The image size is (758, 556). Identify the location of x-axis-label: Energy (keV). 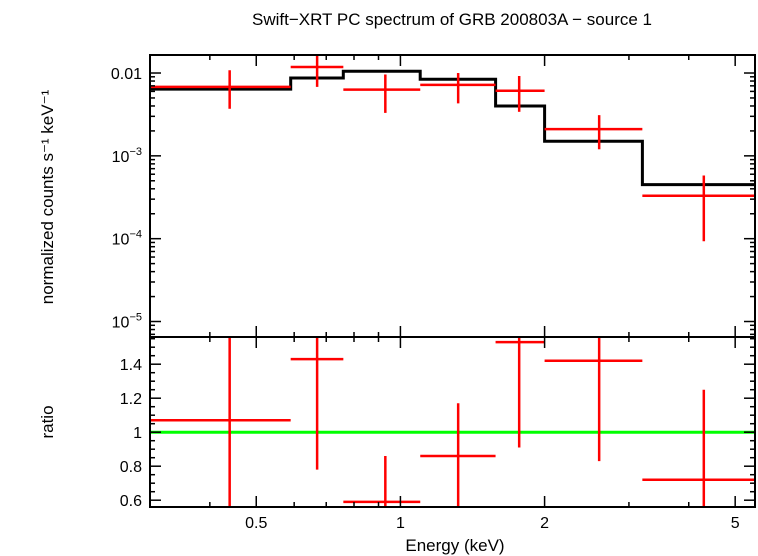
(454, 545).